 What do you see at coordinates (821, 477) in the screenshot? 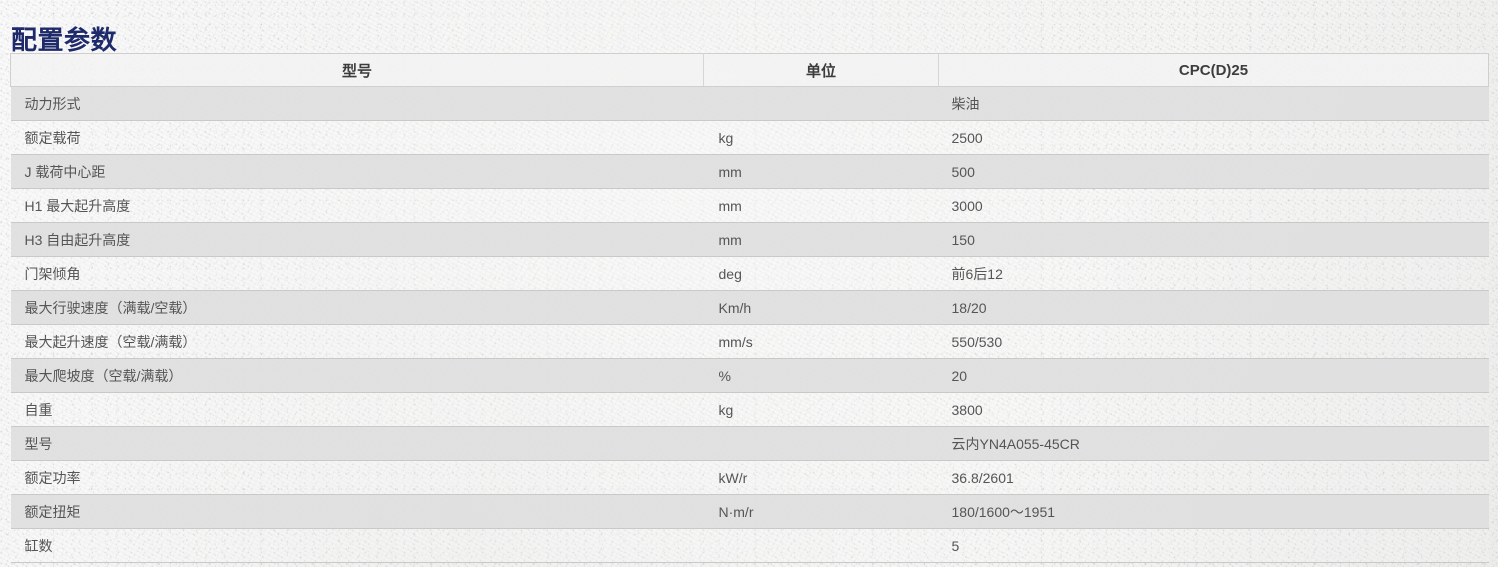
I see `cell-parameter-unit: kW/r` at bounding box center [821, 477].